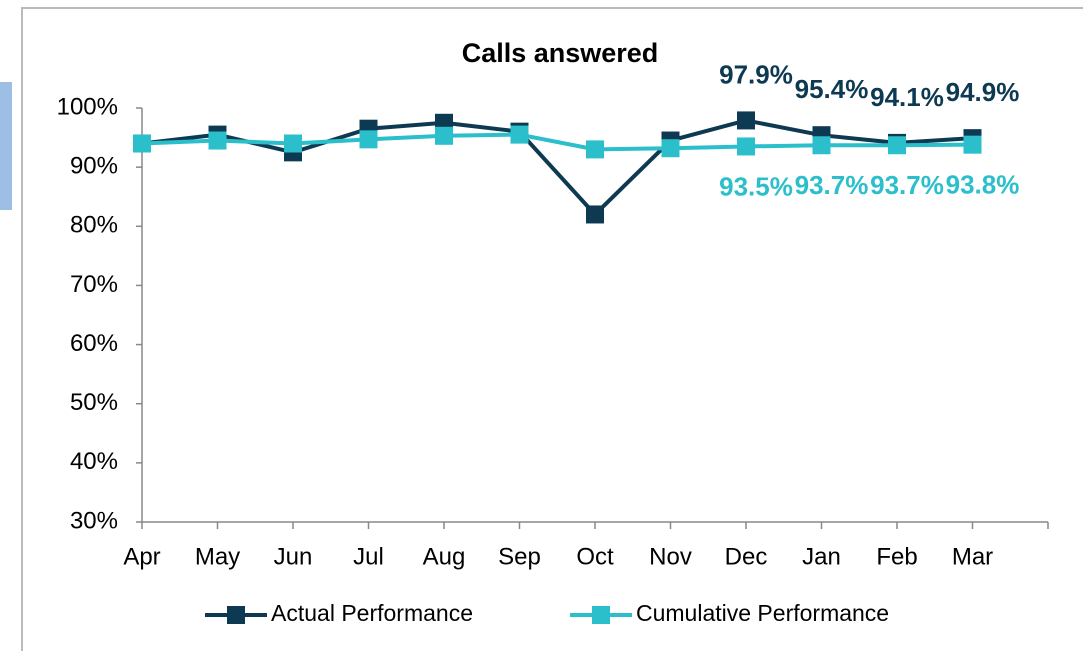 This screenshot has height=651, width=1083. I want to click on y-tick-label: 100%, so click(87, 106).